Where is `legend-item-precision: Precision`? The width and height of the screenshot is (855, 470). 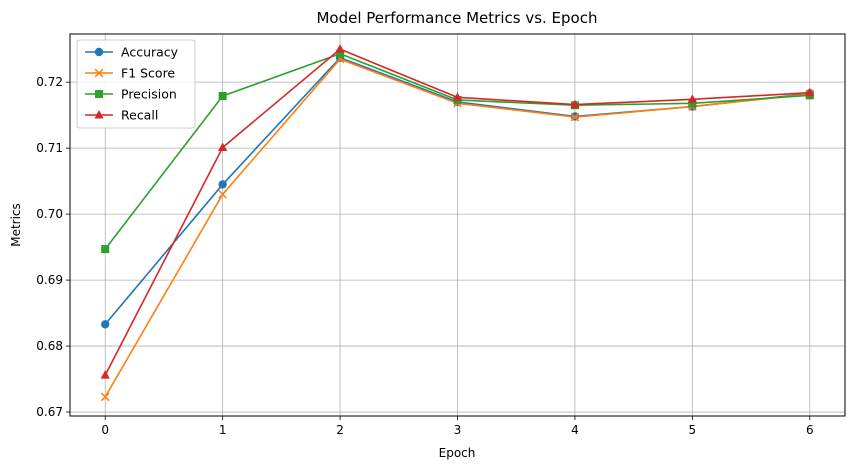 legend-item-precision: Precision is located at coordinates (131, 94).